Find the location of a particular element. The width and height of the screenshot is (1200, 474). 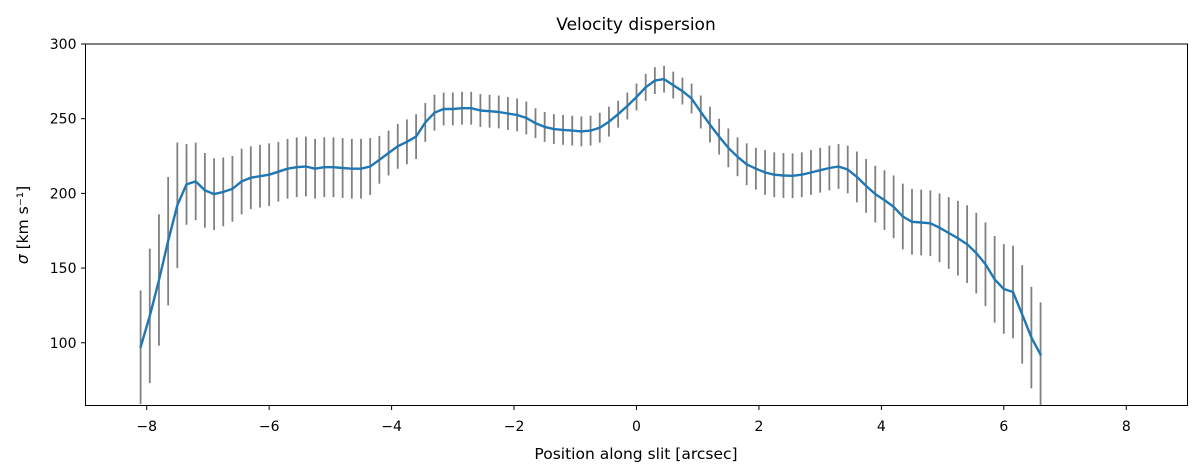

x-tick-label: −2 is located at coordinates (514, 427).